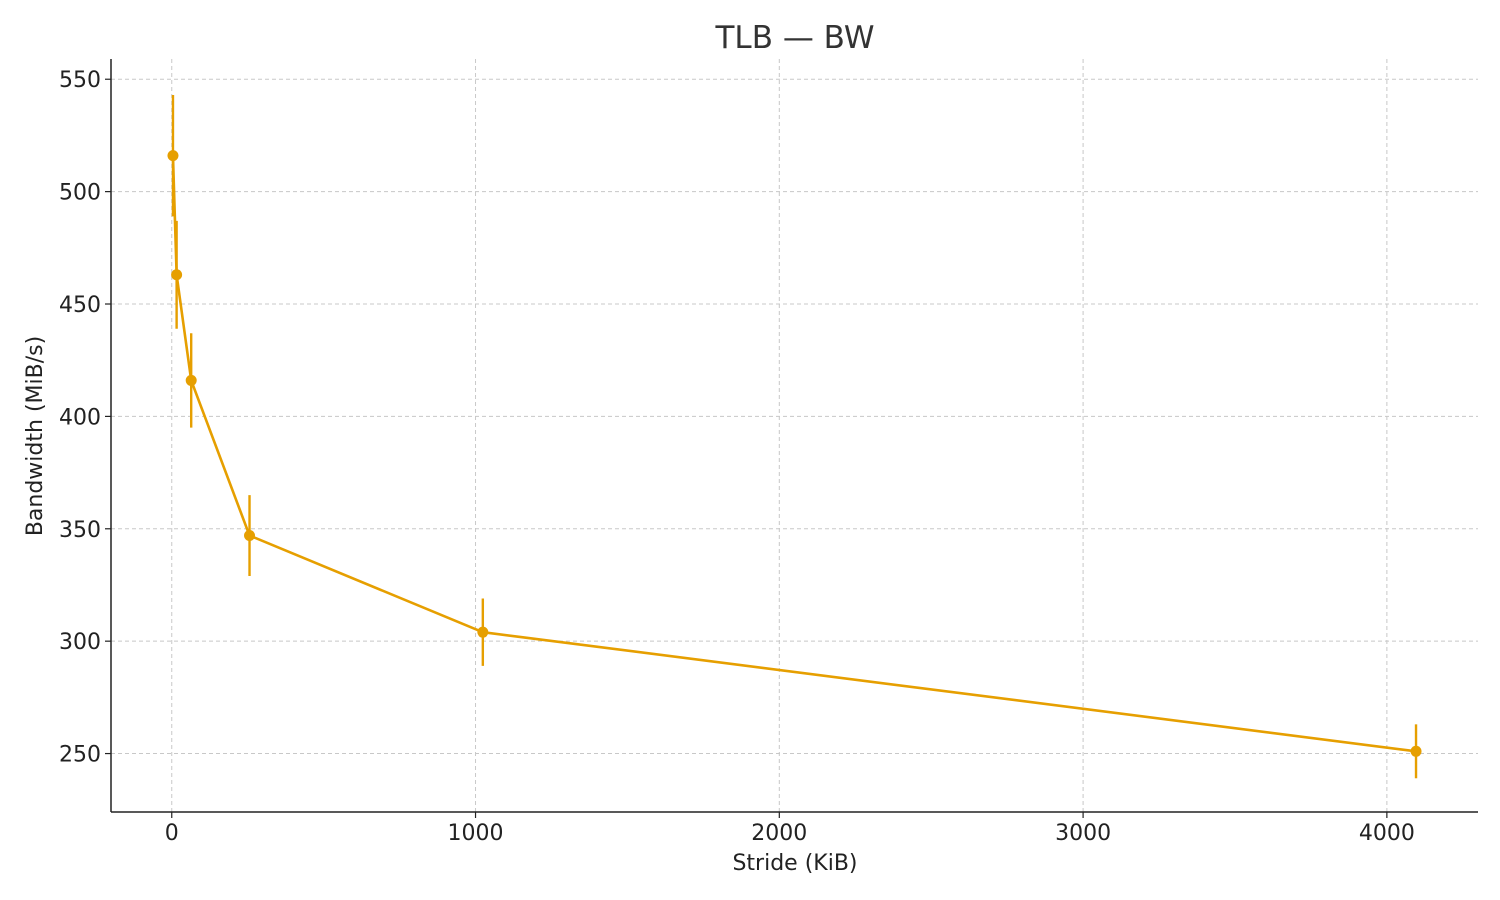 This screenshot has width=1500, height=900. I want to click on x-axis-label: Stride (KiB), so click(794, 863).